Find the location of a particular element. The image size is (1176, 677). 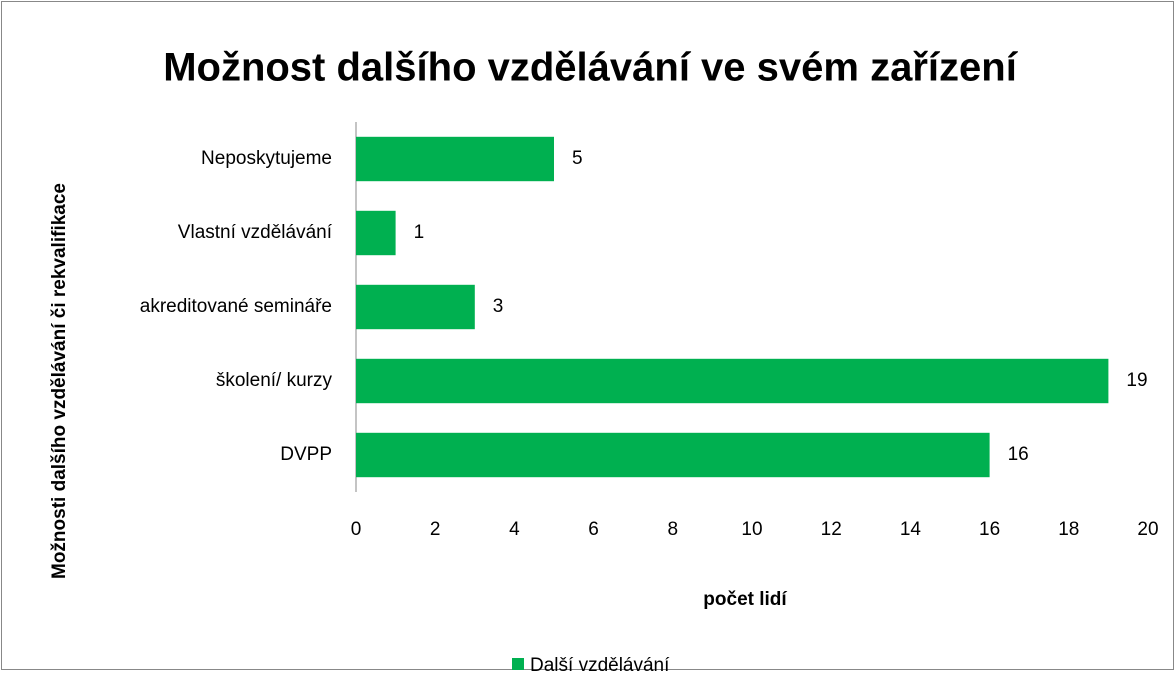

y-tick-label: Vlastní vzdělávání is located at coordinates (255, 232).